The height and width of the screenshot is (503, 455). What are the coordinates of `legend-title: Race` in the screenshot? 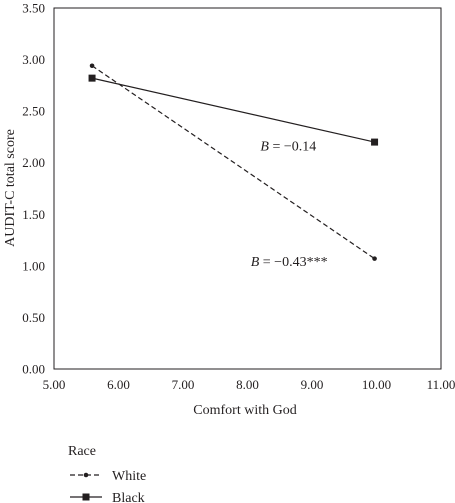 It's located at (82, 451).